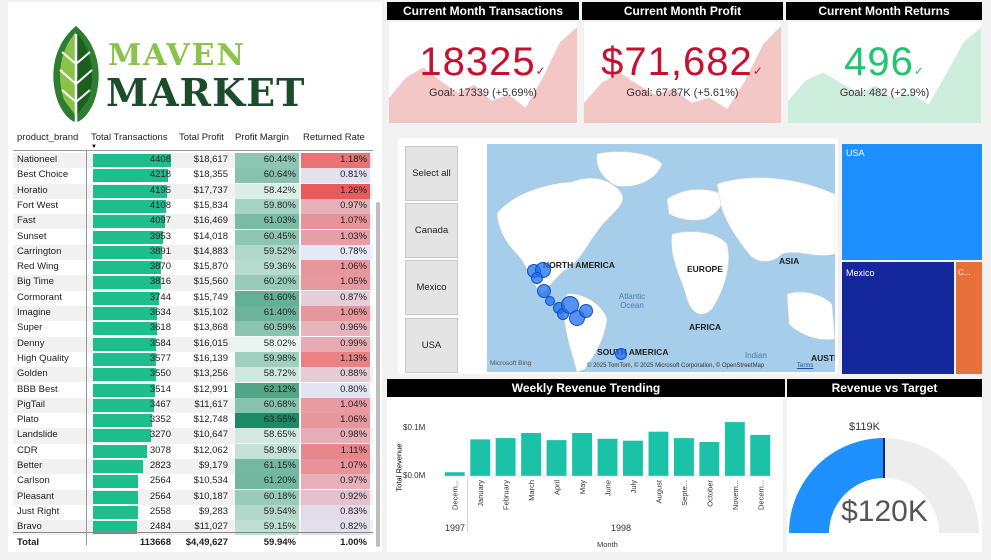 The image size is (991, 560). Describe the element at coordinates (48, 137) in the screenshot. I see `col-header-brand: product_brand` at that location.